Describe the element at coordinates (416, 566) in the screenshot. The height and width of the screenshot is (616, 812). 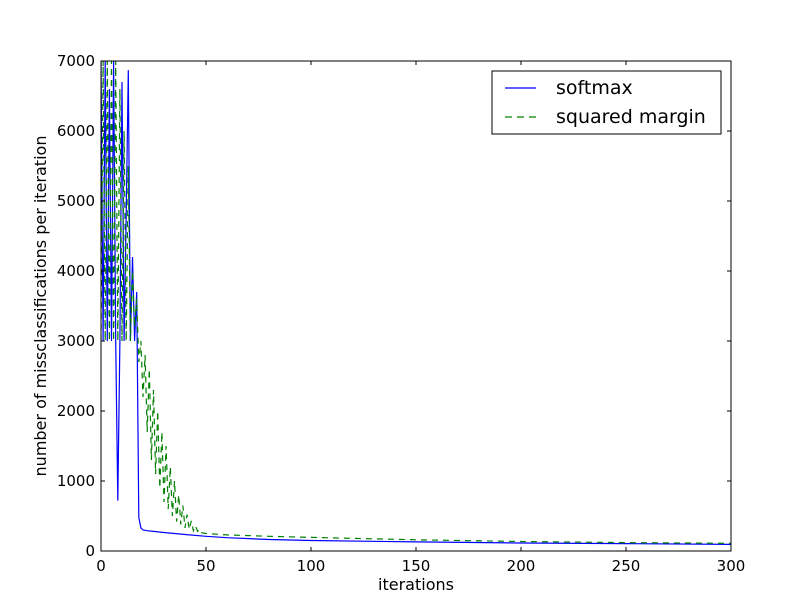
I see `x-tick-label: 150` at that location.